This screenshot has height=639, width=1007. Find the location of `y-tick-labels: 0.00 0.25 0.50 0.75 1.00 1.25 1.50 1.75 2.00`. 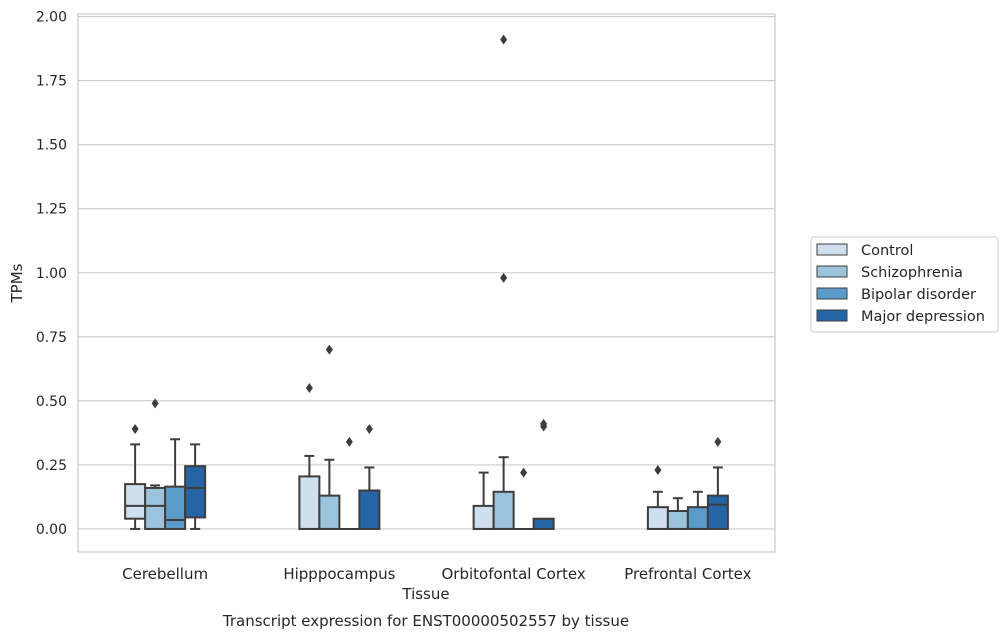

y-tick-labels: 0.00 0.25 0.50 0.75 1.00 1.25 1.50 1.75 2.00 is located at coordinates (51, 274).